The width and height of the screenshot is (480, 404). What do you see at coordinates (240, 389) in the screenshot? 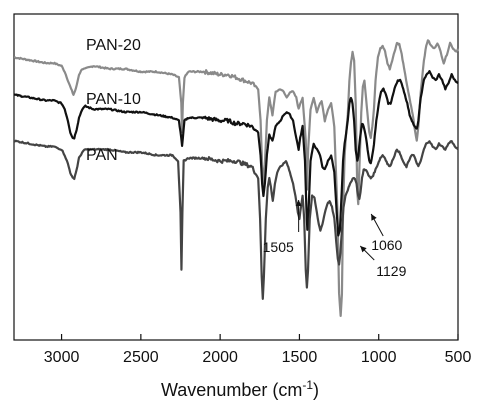
I see `x-axis-title: Wavenumber (cm-1)` at bounding box center [240, 389].